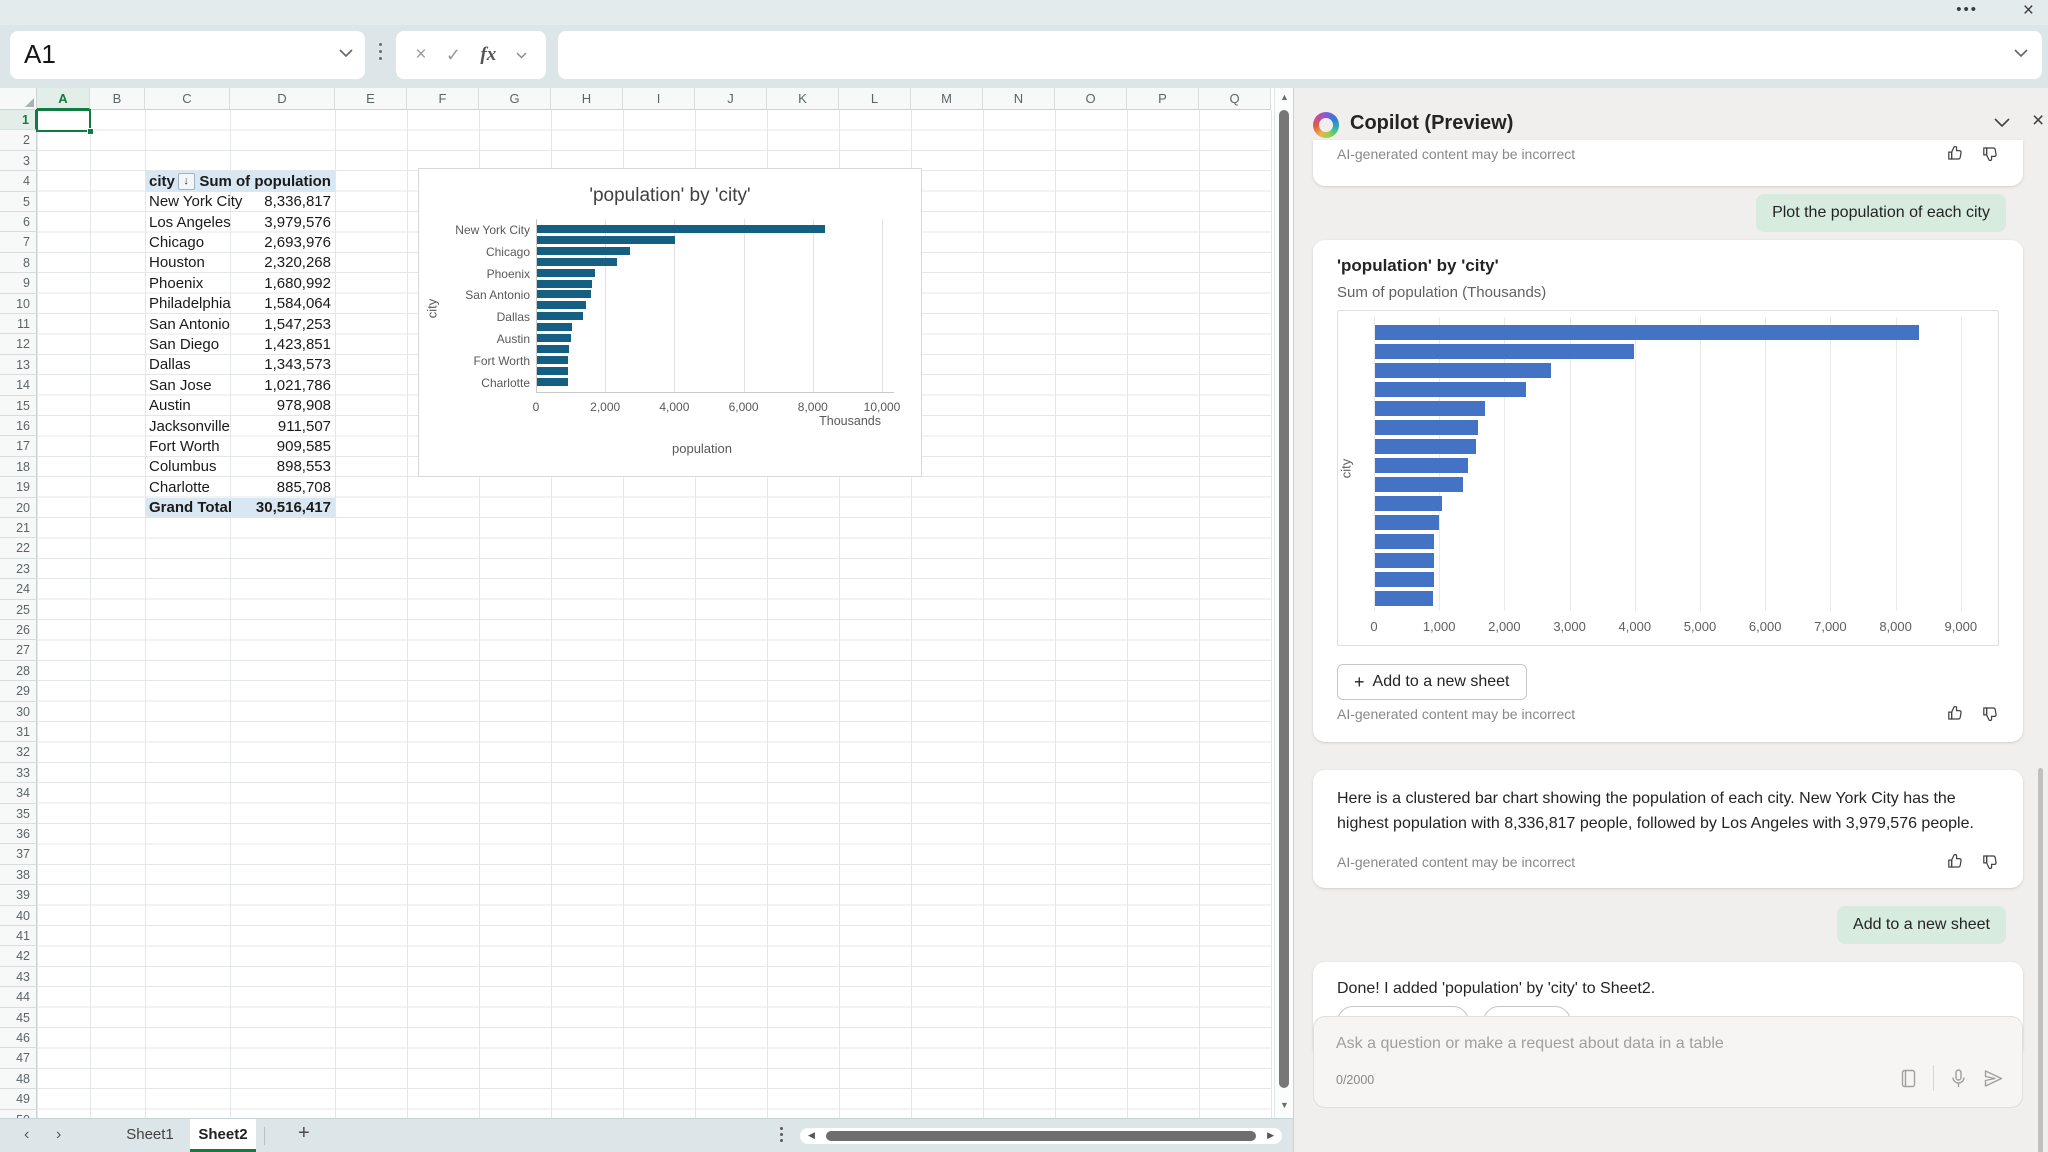  What do you see at coordinates (18, 140) in the screenshot?
I see `row-header-2: 2` at bounding box center [18, 140].